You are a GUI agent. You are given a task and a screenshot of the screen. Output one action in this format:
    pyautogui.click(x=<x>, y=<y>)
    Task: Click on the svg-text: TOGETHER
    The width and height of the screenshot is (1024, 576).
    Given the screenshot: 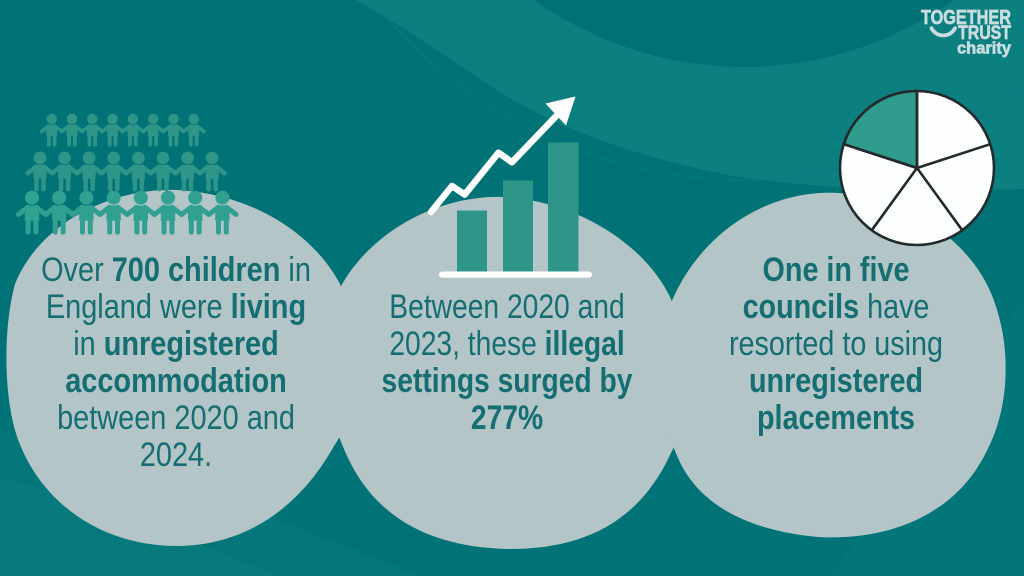 What is the action you would take?
    pyautogui.click(x=966, y=18)
    